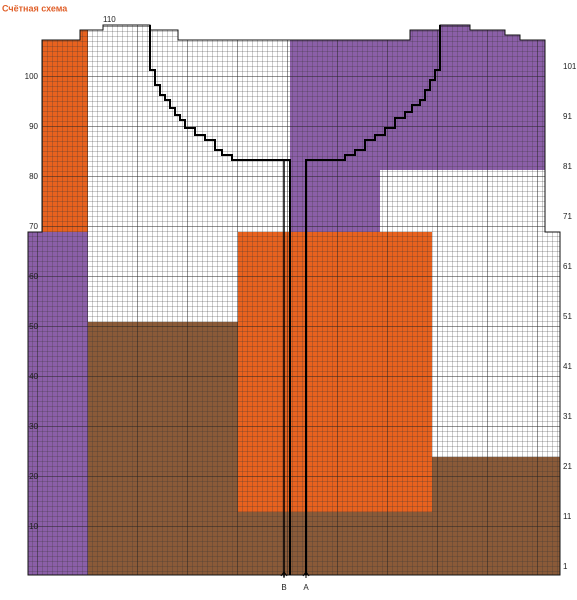  I want to click on row-label: 10, so click(33, 526).